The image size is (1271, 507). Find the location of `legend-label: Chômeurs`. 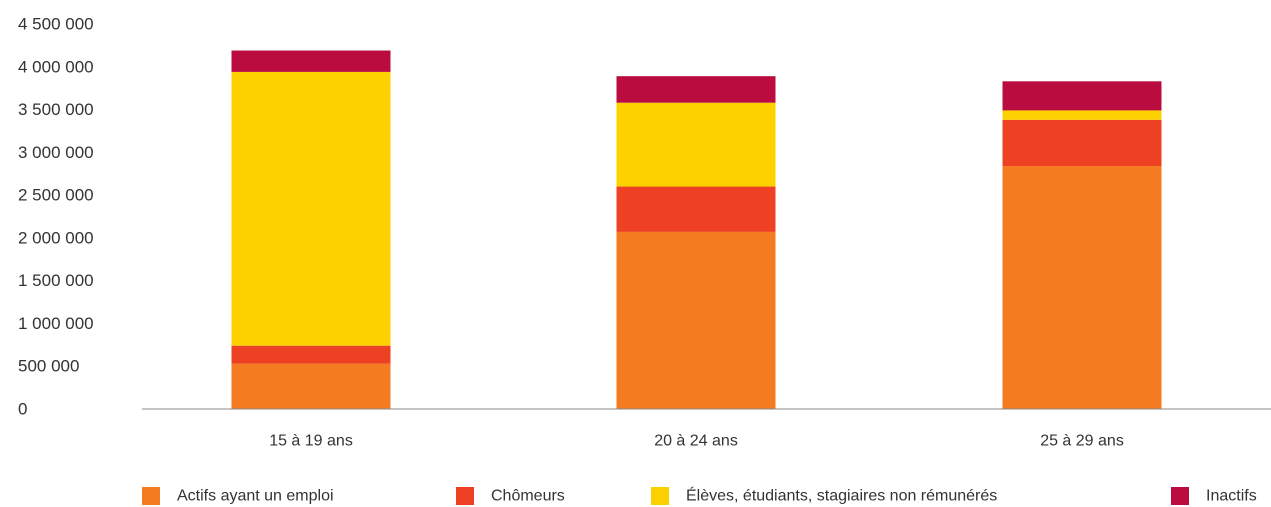

legend-label: Chômeurs is located at coordinates (528, 496).